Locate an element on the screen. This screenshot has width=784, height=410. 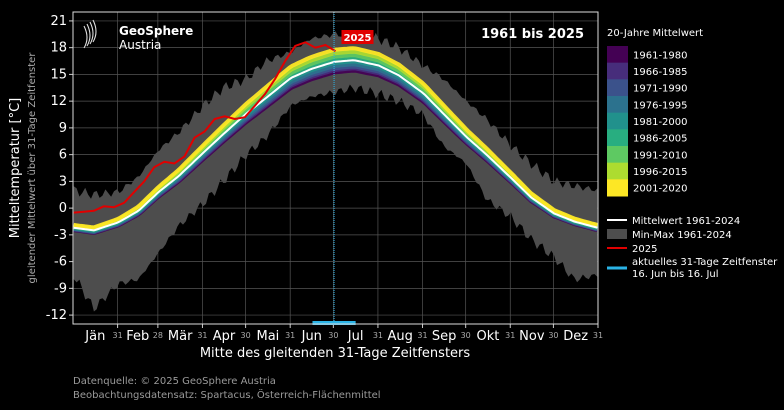
current-window-bar is located at coordinates (334, 323).